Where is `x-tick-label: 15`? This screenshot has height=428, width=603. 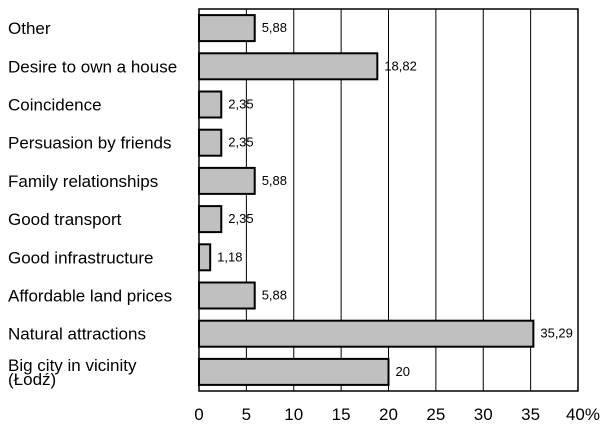
x-tick-label: 15 is located at coordinates (341, 414).